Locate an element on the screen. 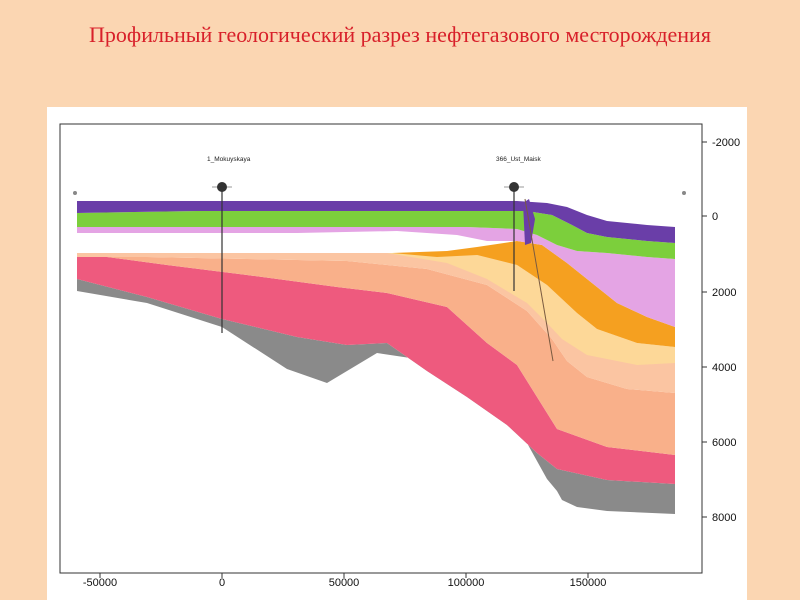 This screenshot has height=600, width=800. fault-line is located at coordinates (539, 280).